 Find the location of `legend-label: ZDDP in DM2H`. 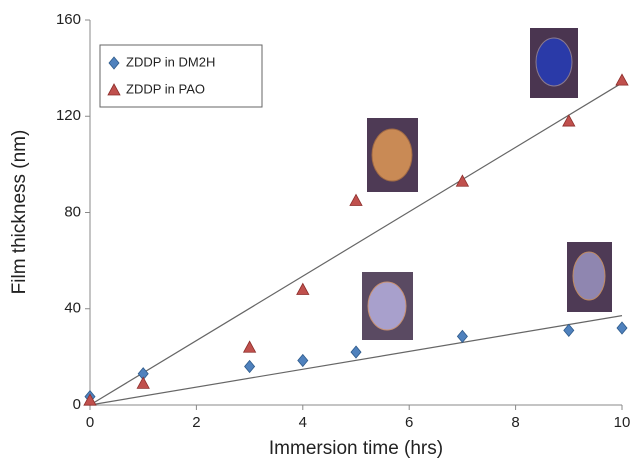

legend-label: ZDDP in DM2H is located at coordinates (170, 61).